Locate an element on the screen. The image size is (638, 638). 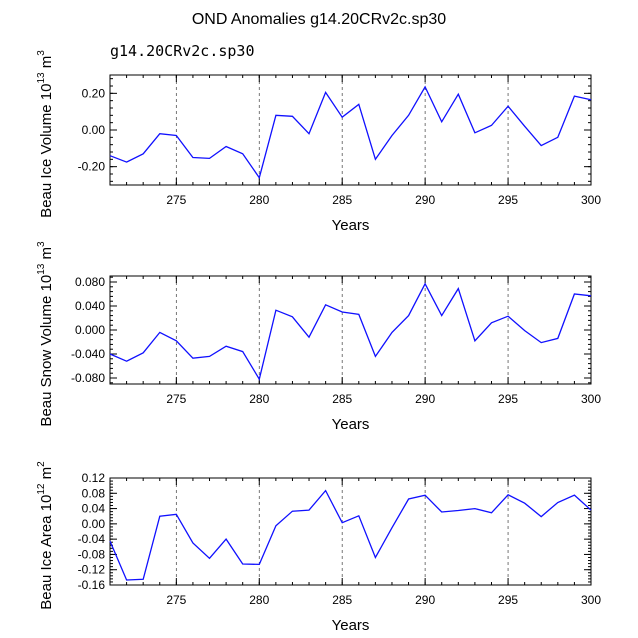
y-tick-label: -0.040 is located at coordinates (88, 354).